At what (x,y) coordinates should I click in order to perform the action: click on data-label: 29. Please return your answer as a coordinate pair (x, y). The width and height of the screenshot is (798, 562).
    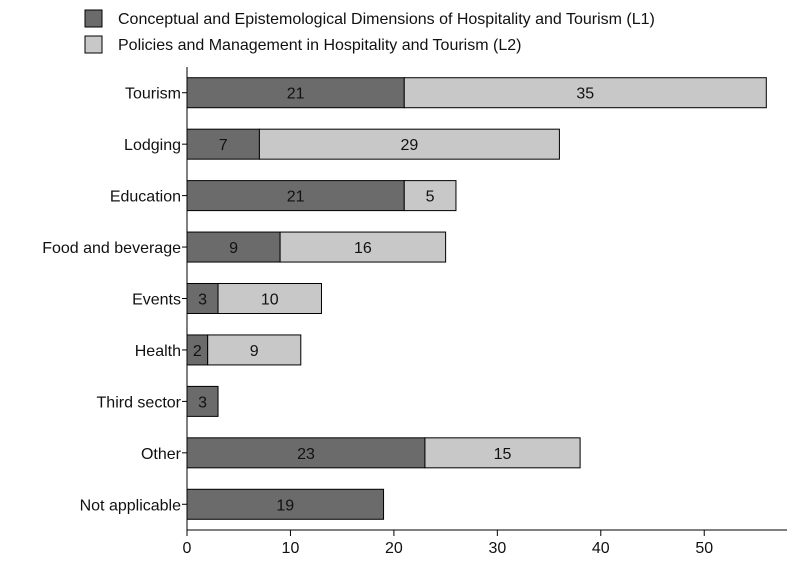
    Looking at the image, I should click on (410, 145).